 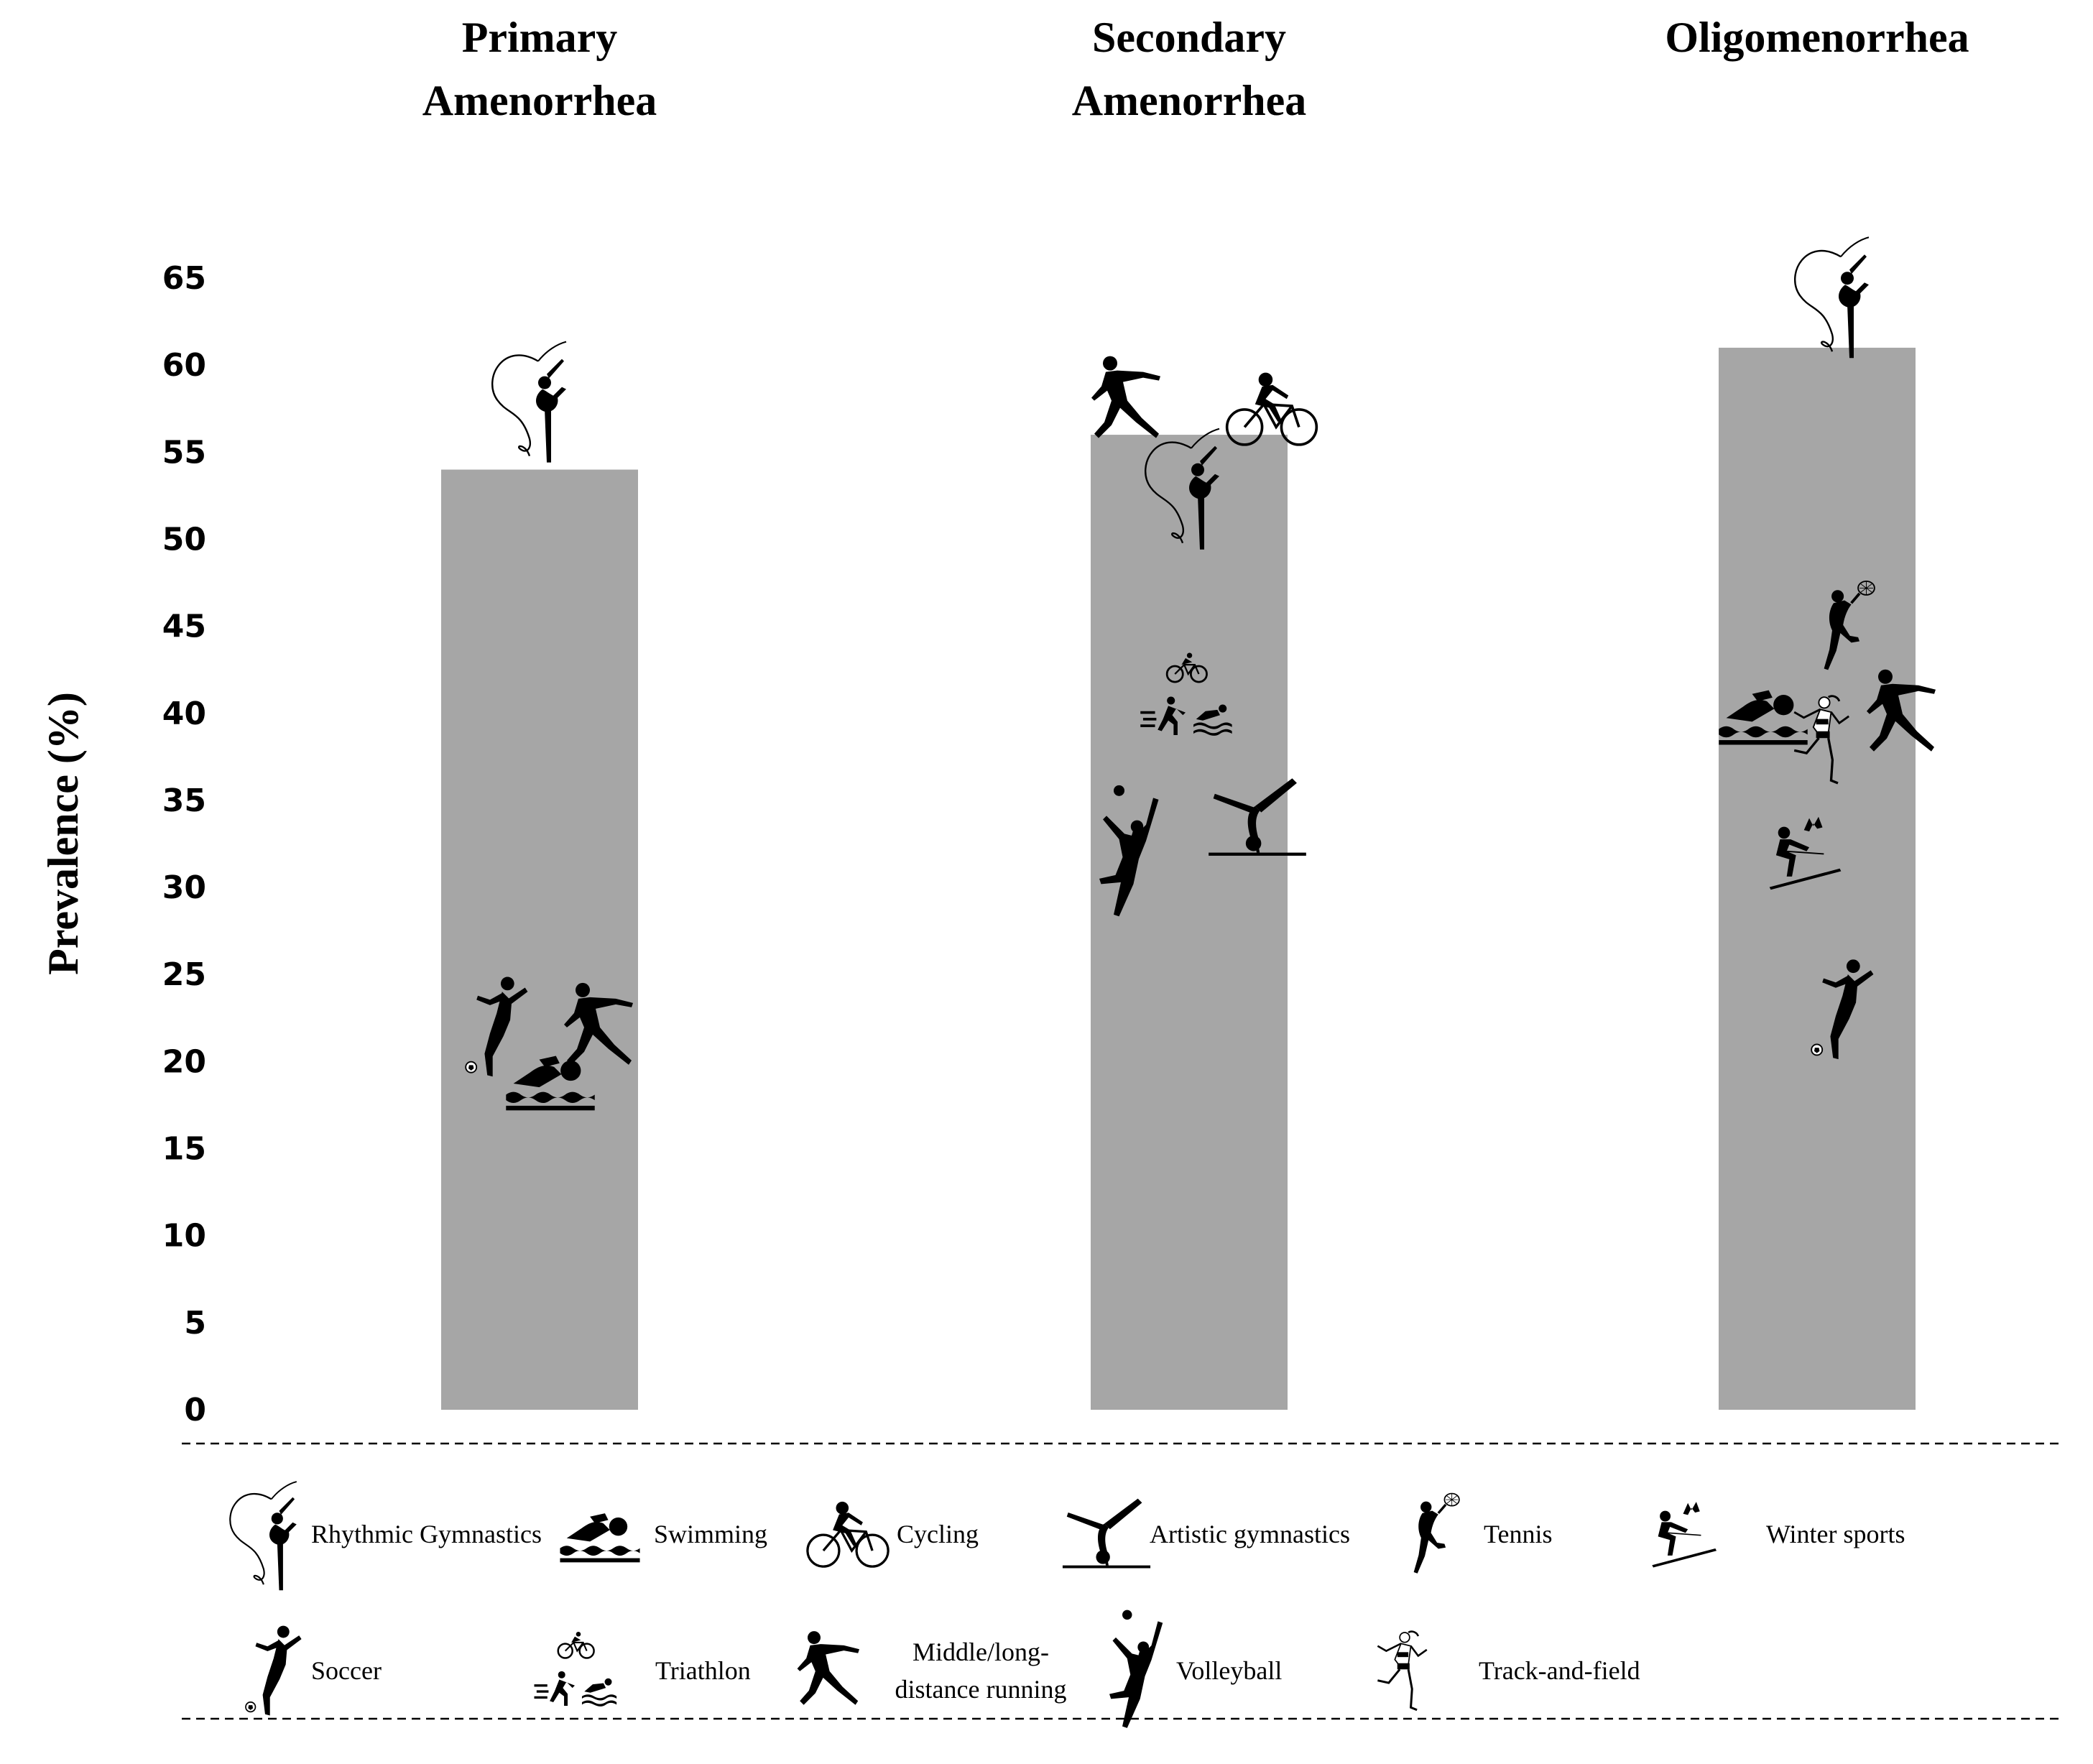 I want to click on legend-cycling-icon, so click(x=848, y=1534).